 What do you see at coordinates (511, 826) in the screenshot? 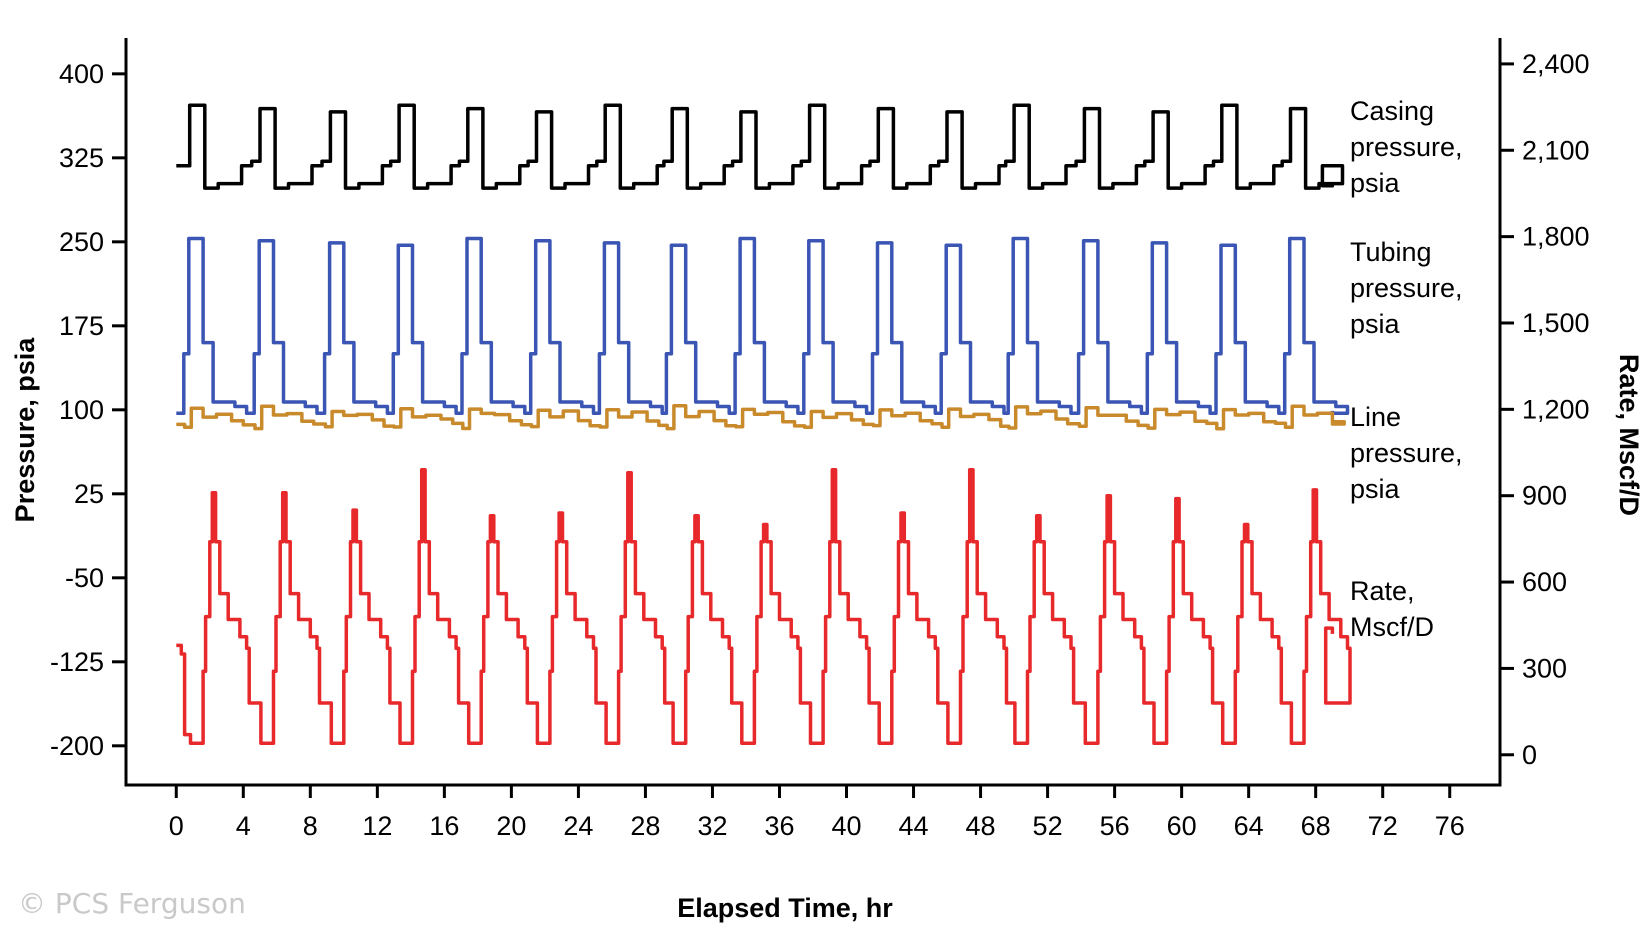
I see `x-tick-label: 20` at bounding box center [511, 826].